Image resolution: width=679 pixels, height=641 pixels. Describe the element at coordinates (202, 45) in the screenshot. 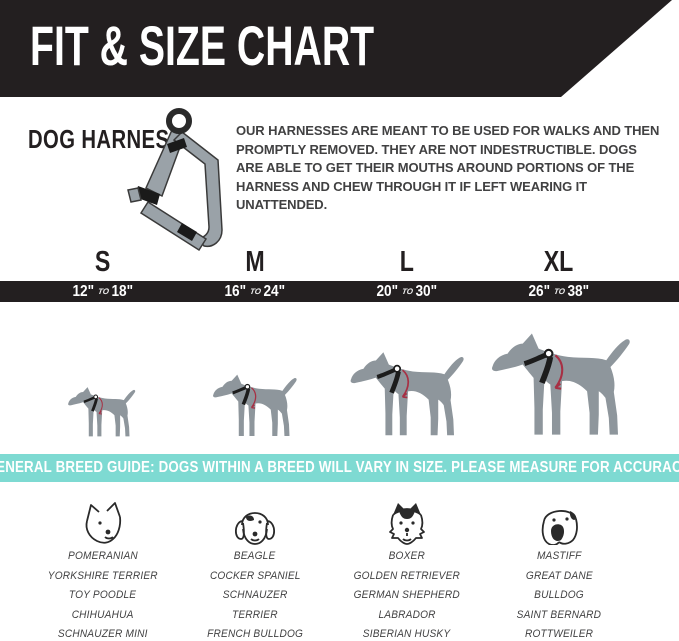

I see `page-title: FIT & SIZE CHART` at that location.